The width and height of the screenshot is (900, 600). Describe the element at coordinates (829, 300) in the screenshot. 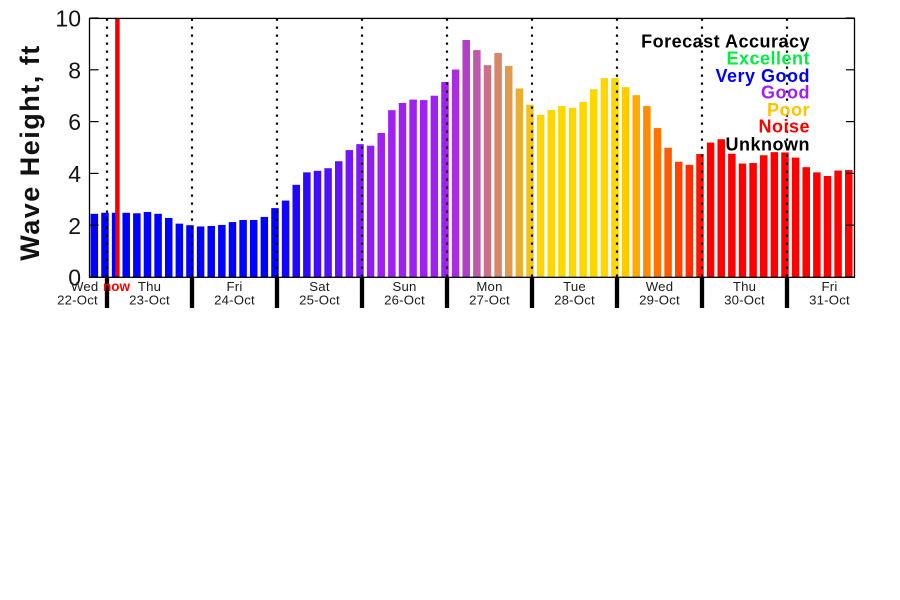

I see `svg-text: 31-Oct` at that location.